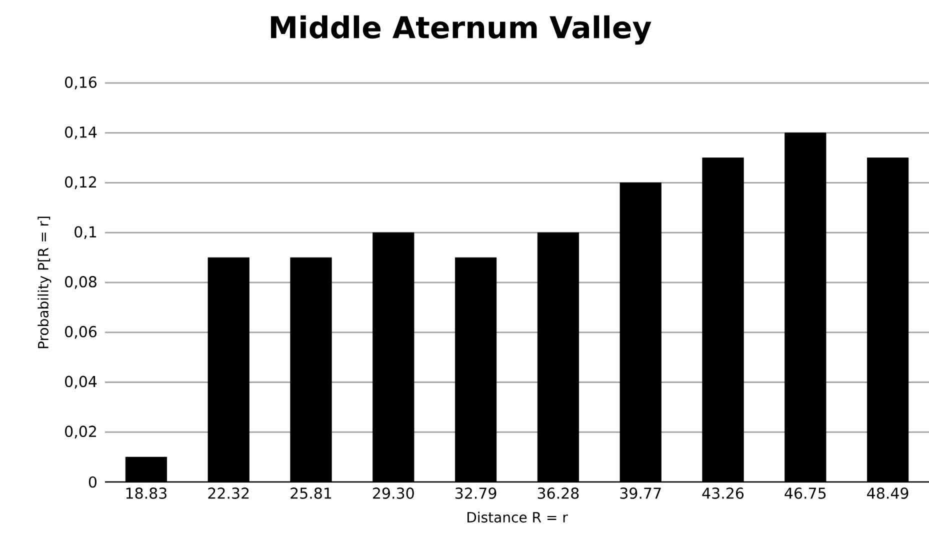  What do you see at coordinates (558, 493) in the screenshot?
I see `x-tick-label: 36.28` at bounding box center [558, 493].